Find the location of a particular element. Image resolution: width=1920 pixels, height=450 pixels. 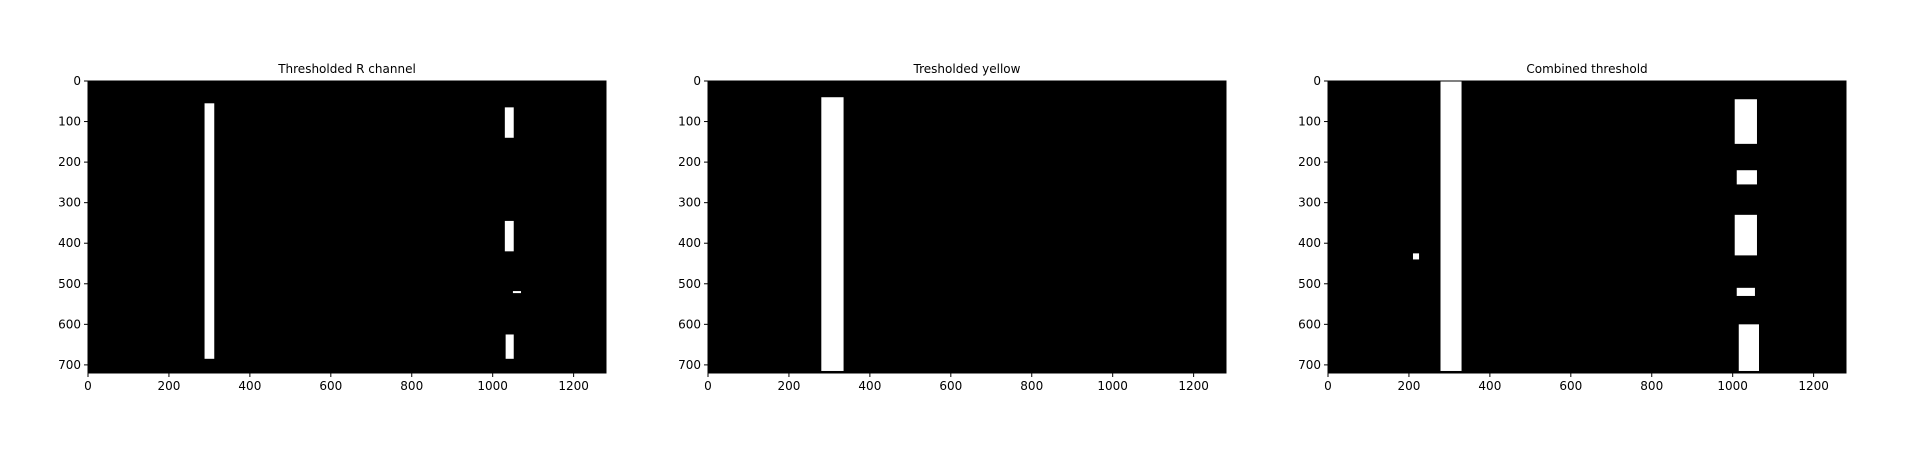

chart-title: Tresholded yellow is located at coordinates (967, 69).